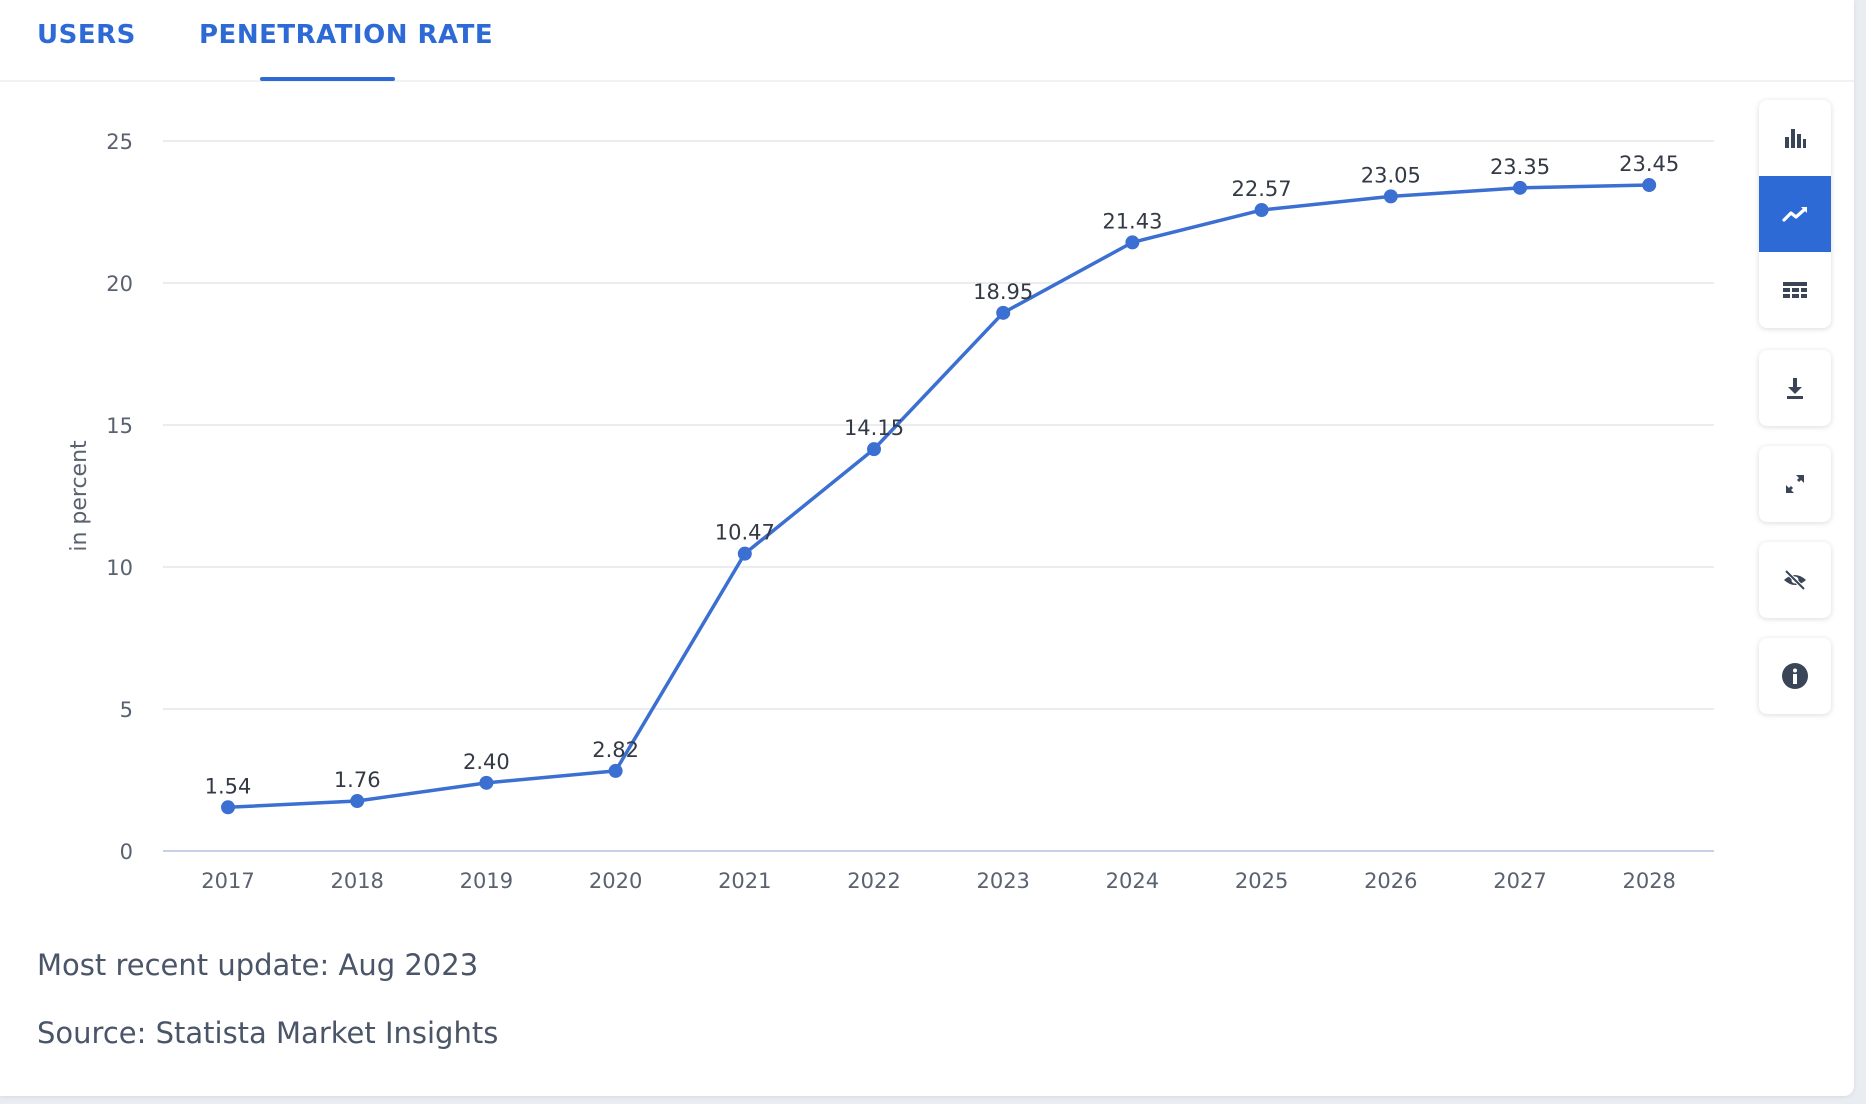 The width and height of the screenshot is (1866, 1104). I want to click on y-tick-label: 0, so click(126, 852).